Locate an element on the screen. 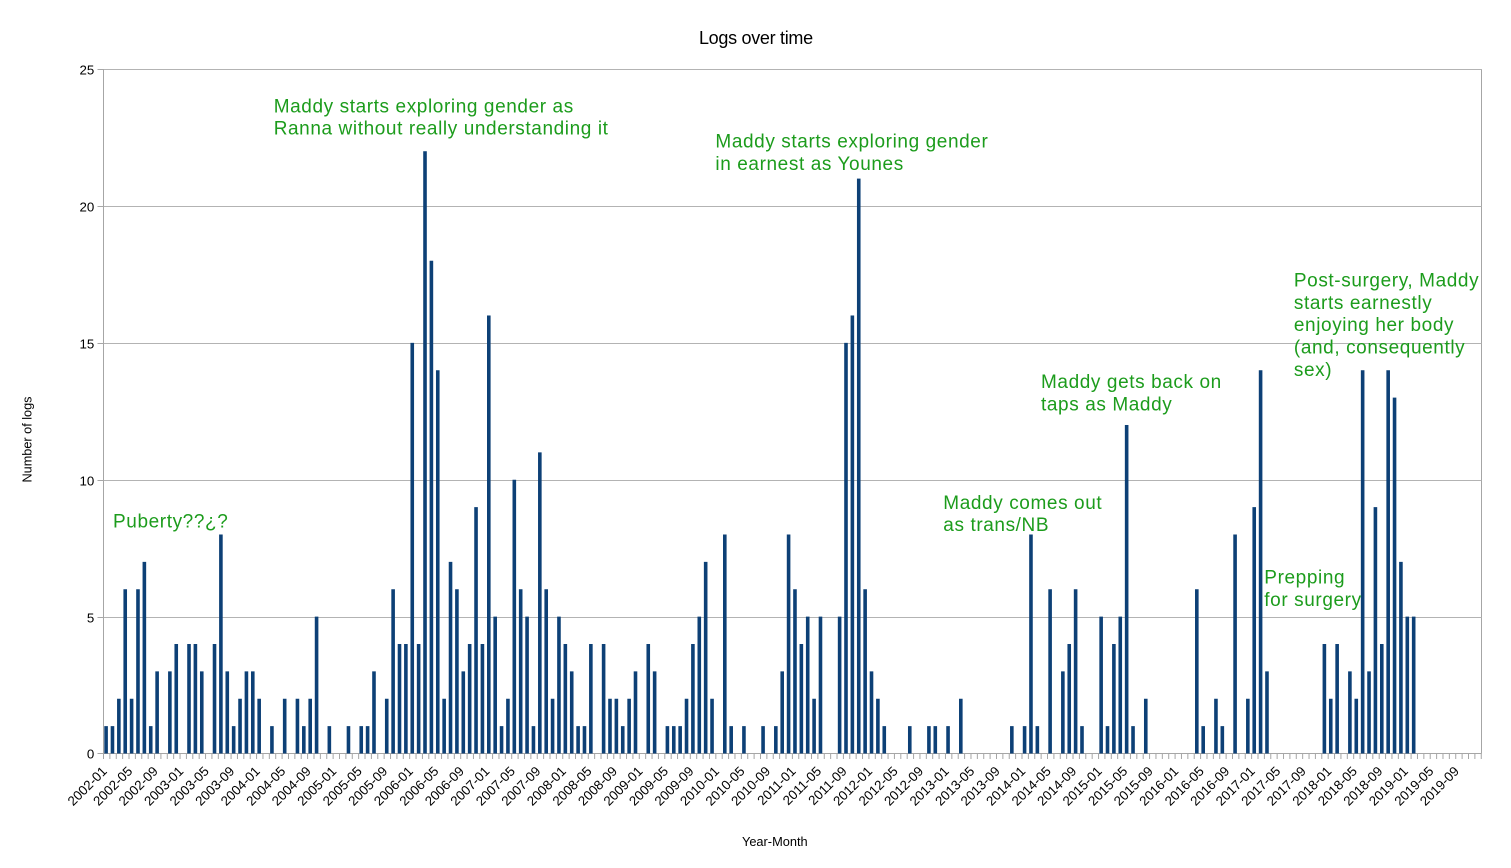 This screenshot has height=868, width=1511. svg-text: (and, consequently is located at coordinates (1379, 348).